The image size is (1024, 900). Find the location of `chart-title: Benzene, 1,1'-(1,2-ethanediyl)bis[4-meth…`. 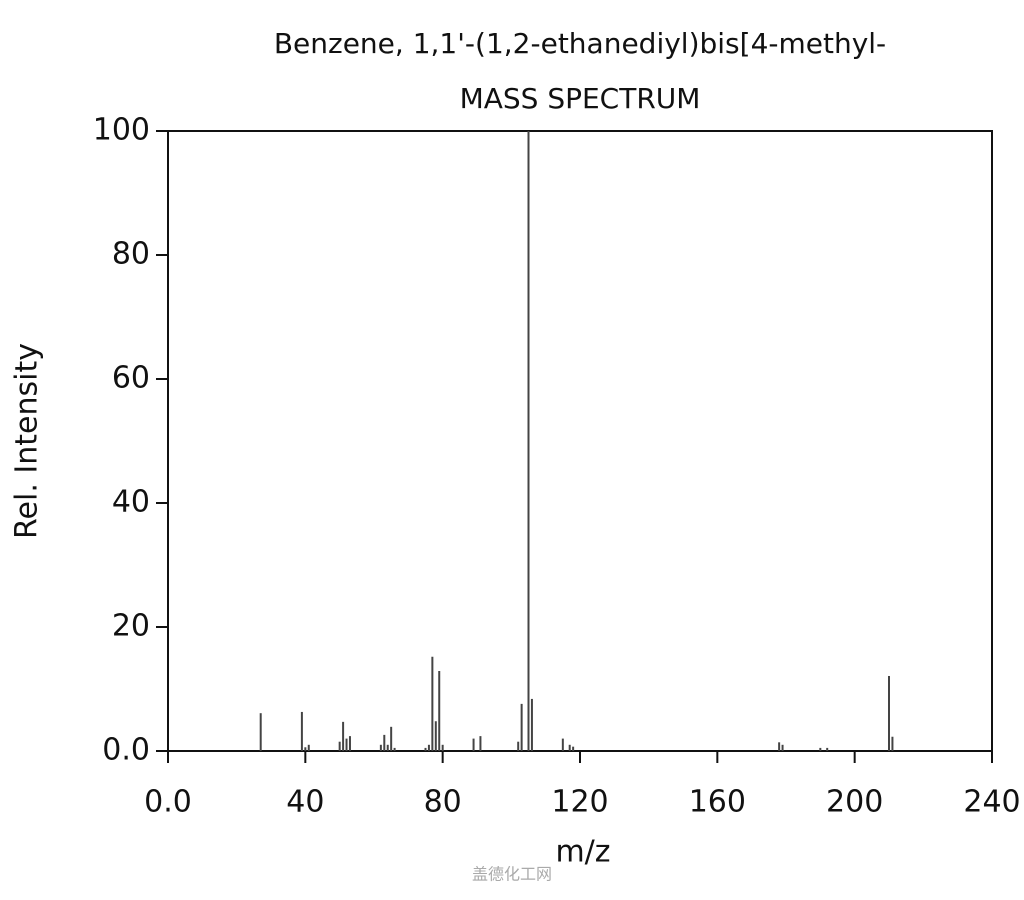

chart-title: Benzene, 1,1'-(1,2-ethanediyl)bis[4-meth… is located at coordinates (580, 43).